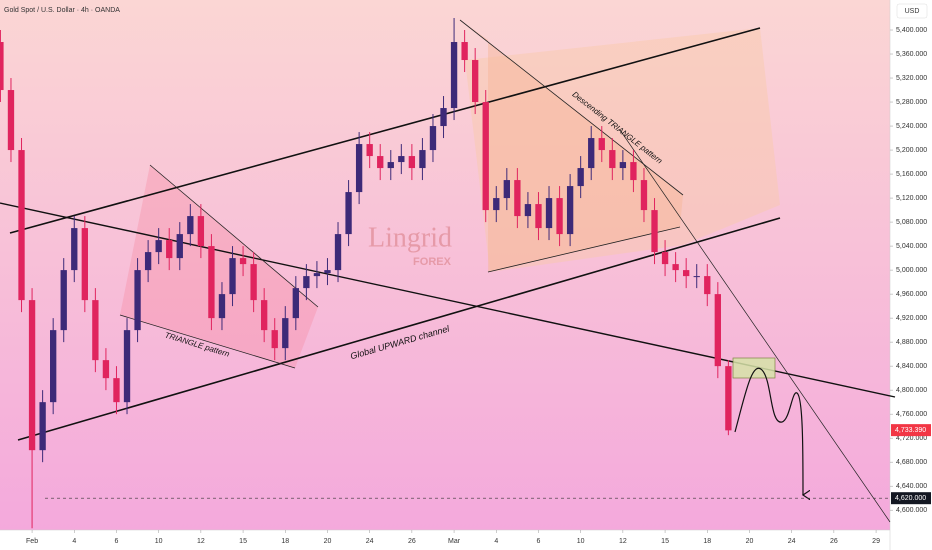  I want to click on projection-path, so click(768, 431).